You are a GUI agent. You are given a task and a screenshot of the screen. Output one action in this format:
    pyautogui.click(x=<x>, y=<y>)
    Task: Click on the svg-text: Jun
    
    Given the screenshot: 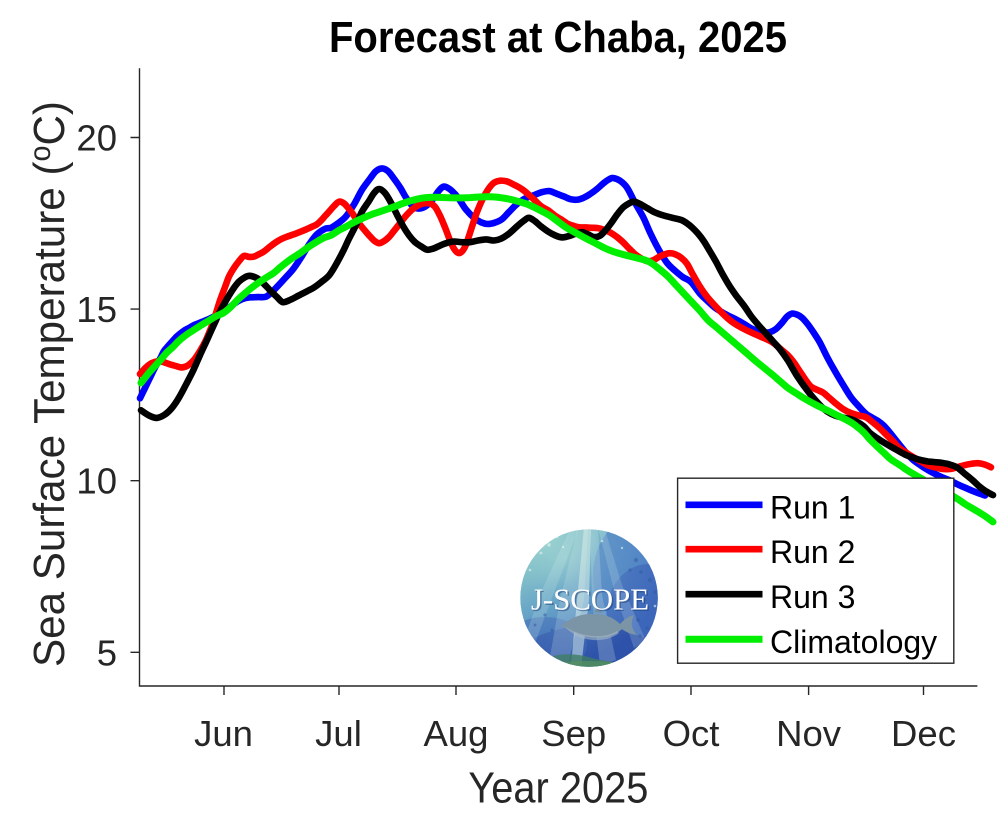 What is the action you would take?
    pyautogui.click(x=223, y=733)
    